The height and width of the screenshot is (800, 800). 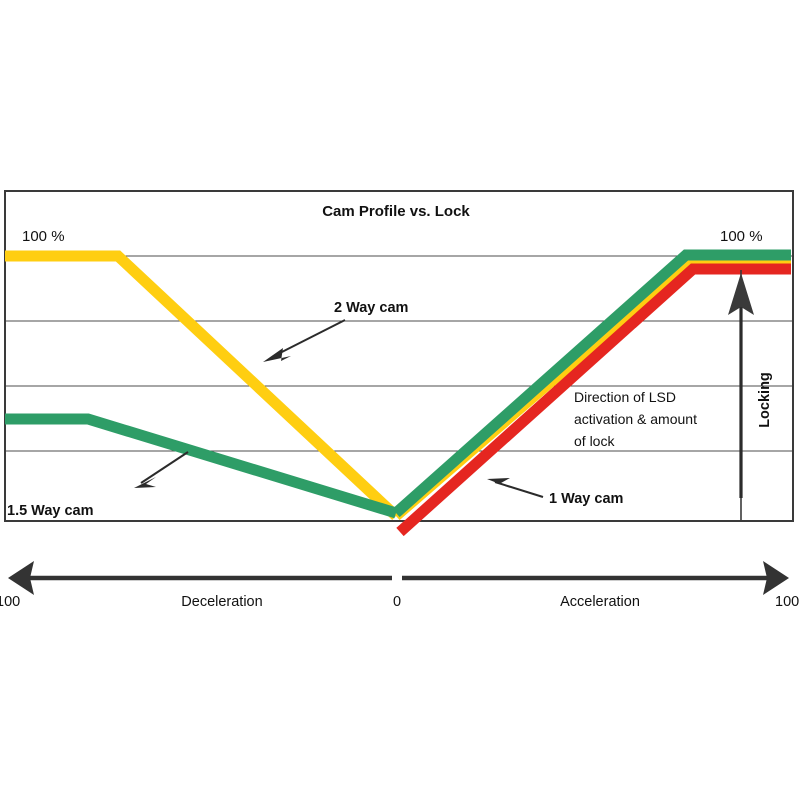 I want to click on x-axis-acceleration-label: Acceleration, so click(x=600, y=602).